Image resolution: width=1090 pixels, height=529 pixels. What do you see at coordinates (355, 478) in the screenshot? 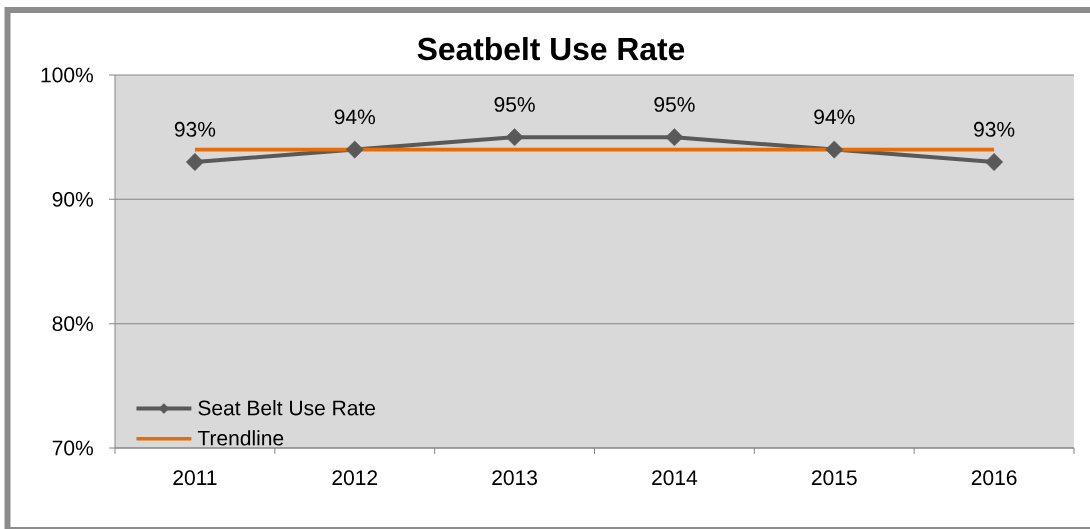
I see `x-tick-label: 2012` at bounding box center [355, 478].